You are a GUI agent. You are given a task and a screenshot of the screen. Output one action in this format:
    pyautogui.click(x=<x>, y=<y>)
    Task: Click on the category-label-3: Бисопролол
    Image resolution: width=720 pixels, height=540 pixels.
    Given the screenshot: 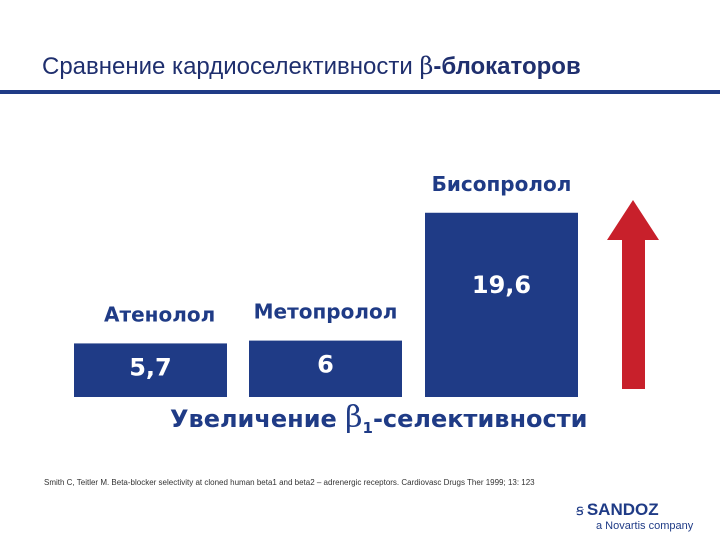 What is the action you would take?
    pyautogui.click(x=502, y=184)
    